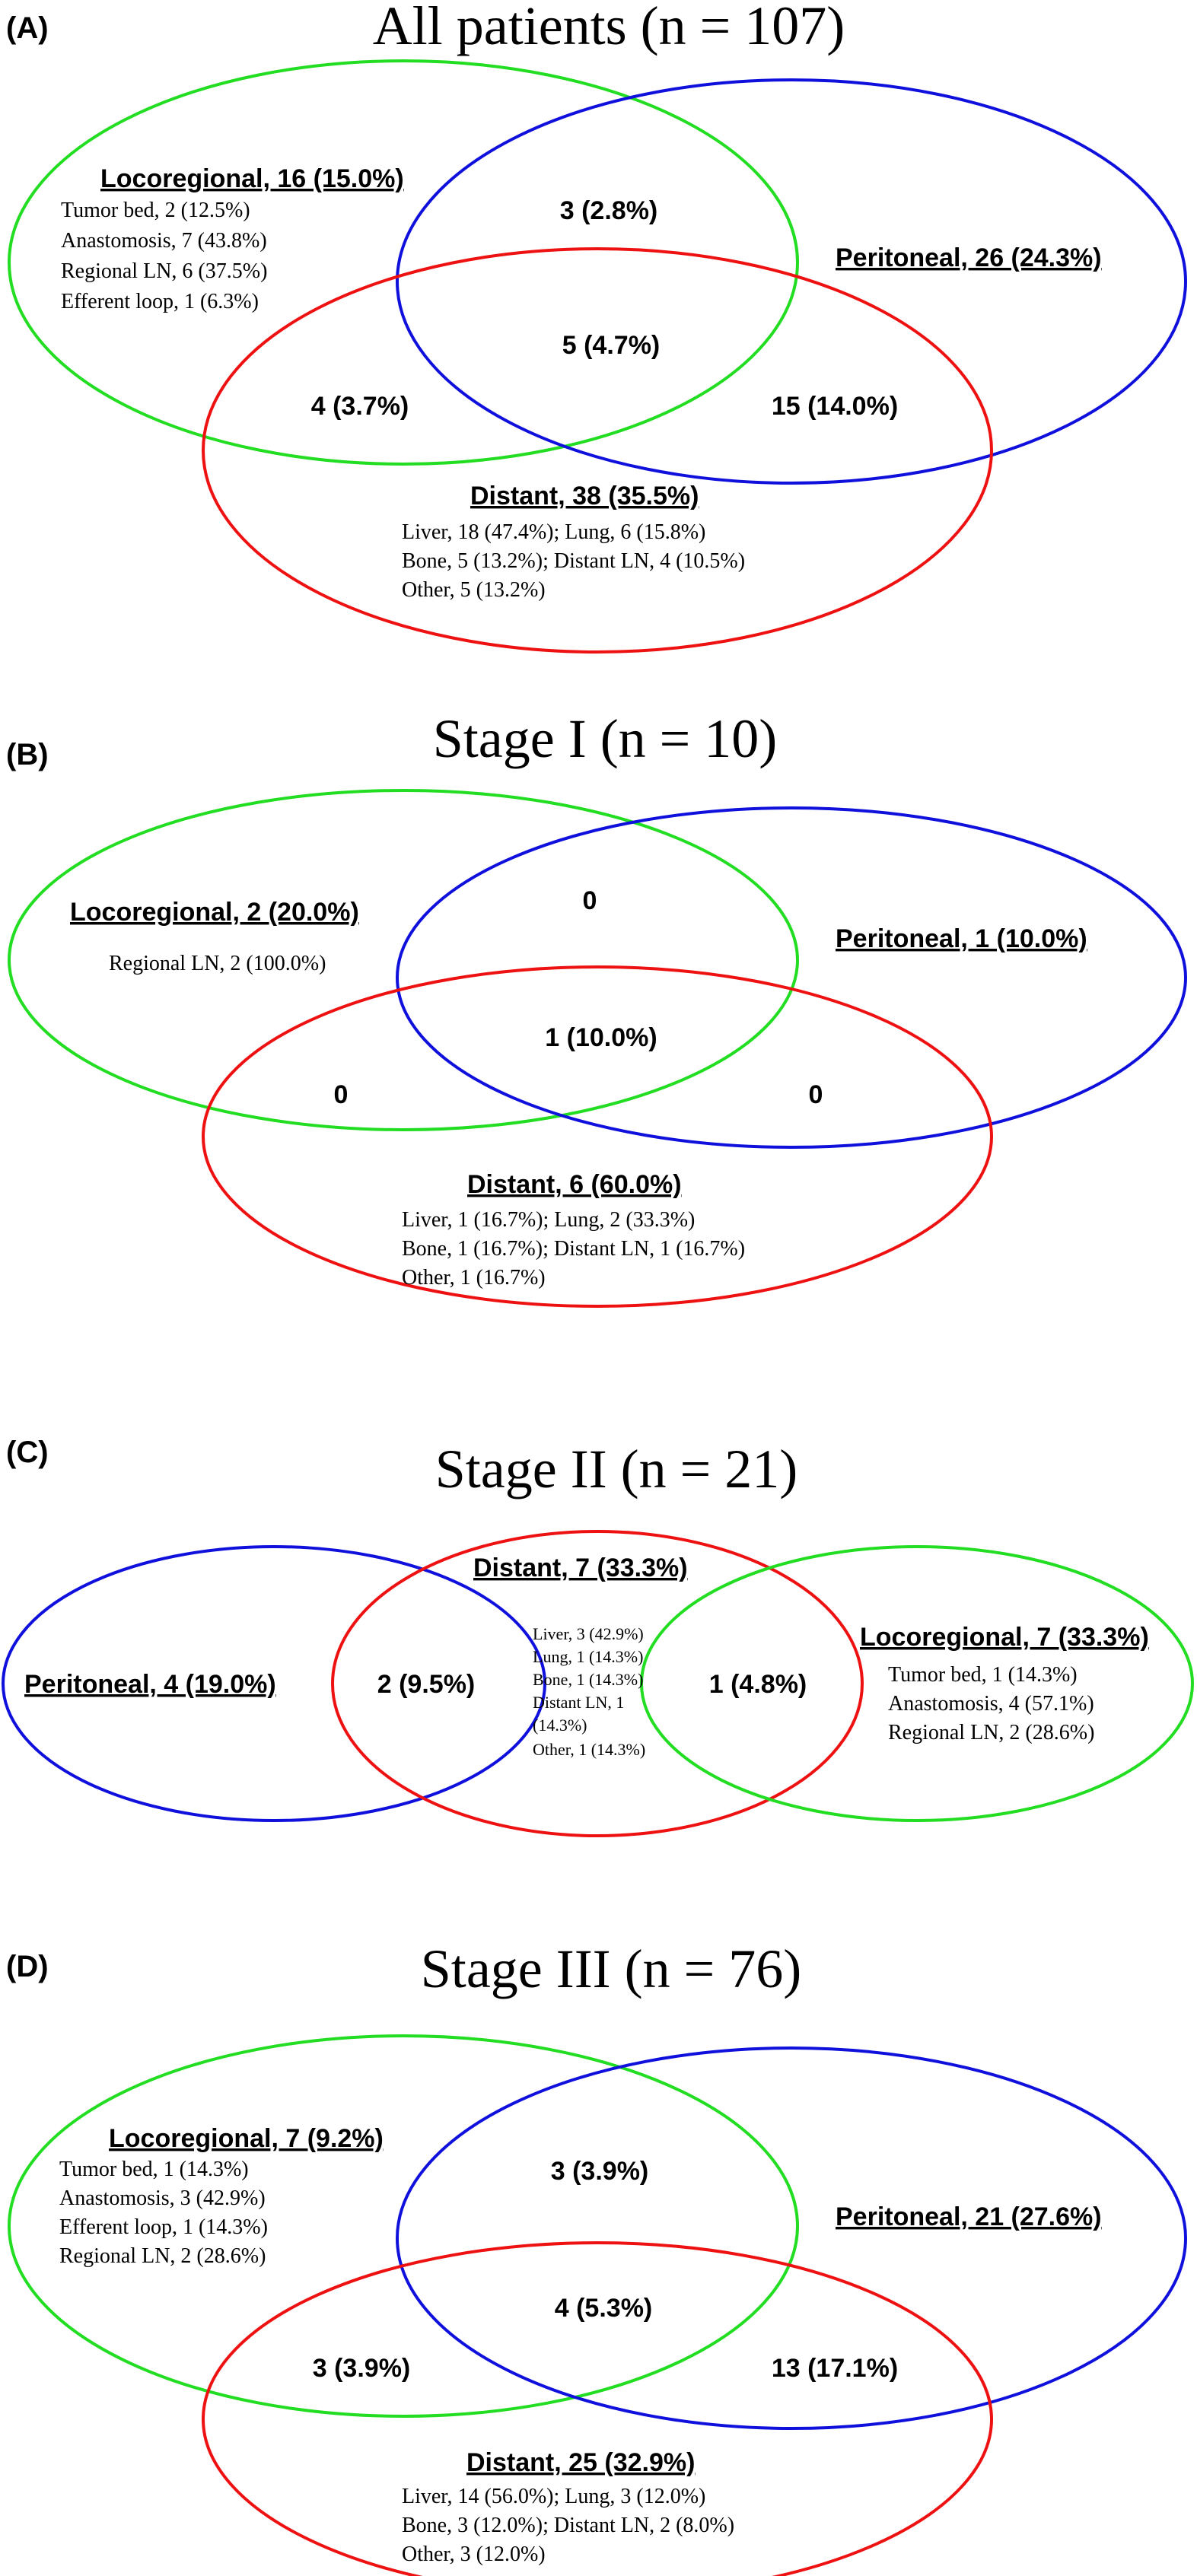  What do you see at coordinates (609, 28) in the screenshot?
I see `panel-a-title: All patients (n = 107)` at bounding box center [609, 28].